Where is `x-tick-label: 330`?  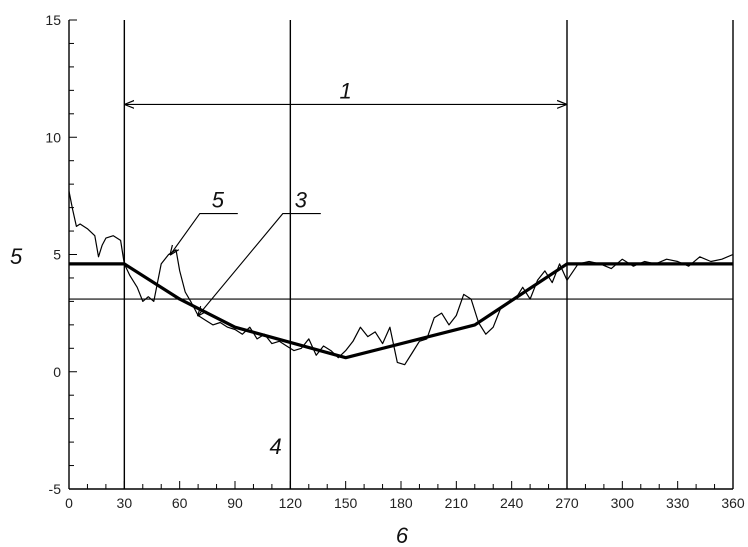 x-tick-label: 330 is located at coordinates (678, 503).